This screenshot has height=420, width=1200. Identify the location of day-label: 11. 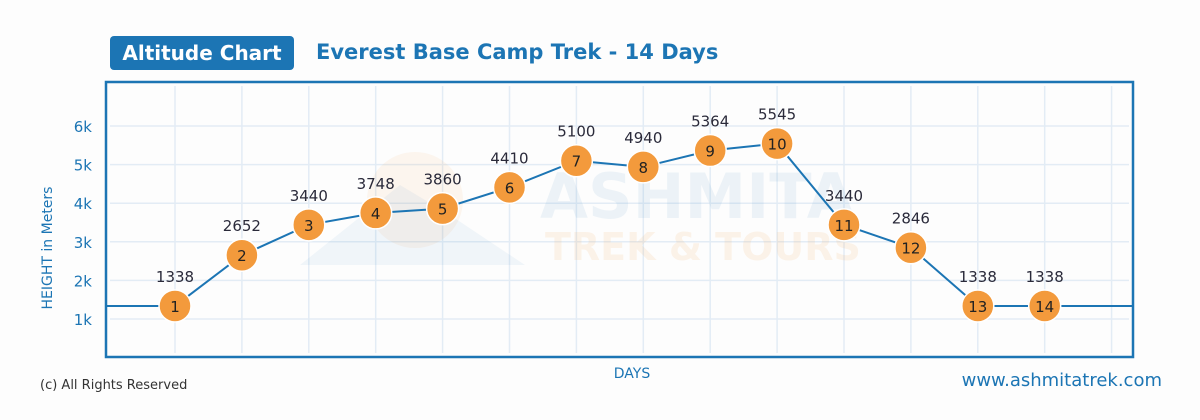
(843, 226).